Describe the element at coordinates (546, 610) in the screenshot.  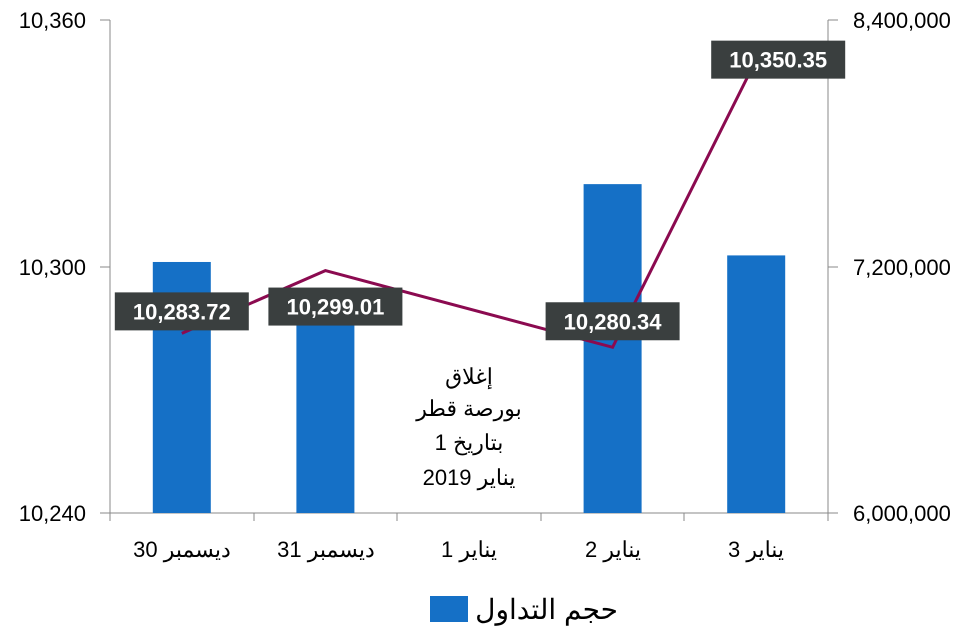
I see `legend-label: حجم التداول` at that location.